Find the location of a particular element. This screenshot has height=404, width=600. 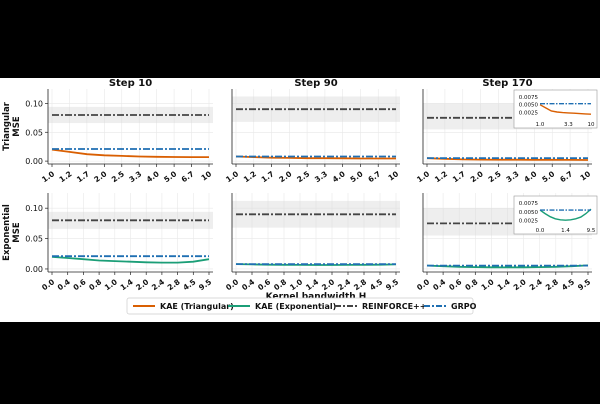

x-axis-label: Kernel bandwidth H is located at coordinates (316, 297).